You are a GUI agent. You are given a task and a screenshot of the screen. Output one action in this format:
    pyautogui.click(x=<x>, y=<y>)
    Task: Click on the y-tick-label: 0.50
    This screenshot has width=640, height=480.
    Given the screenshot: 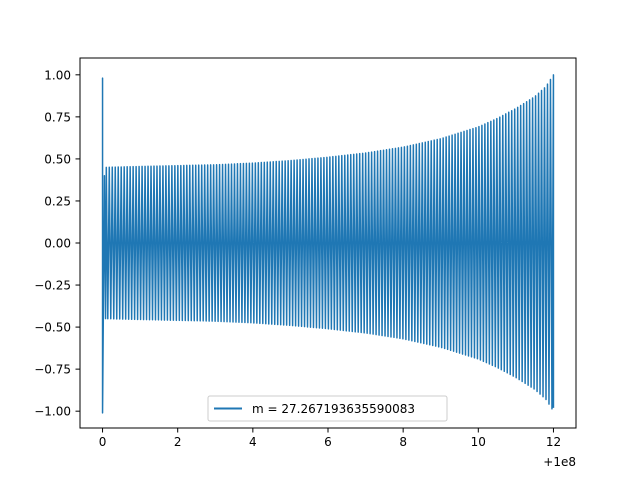 What is the action you would take?
    pyautogui.click(x=57, y=159)
    